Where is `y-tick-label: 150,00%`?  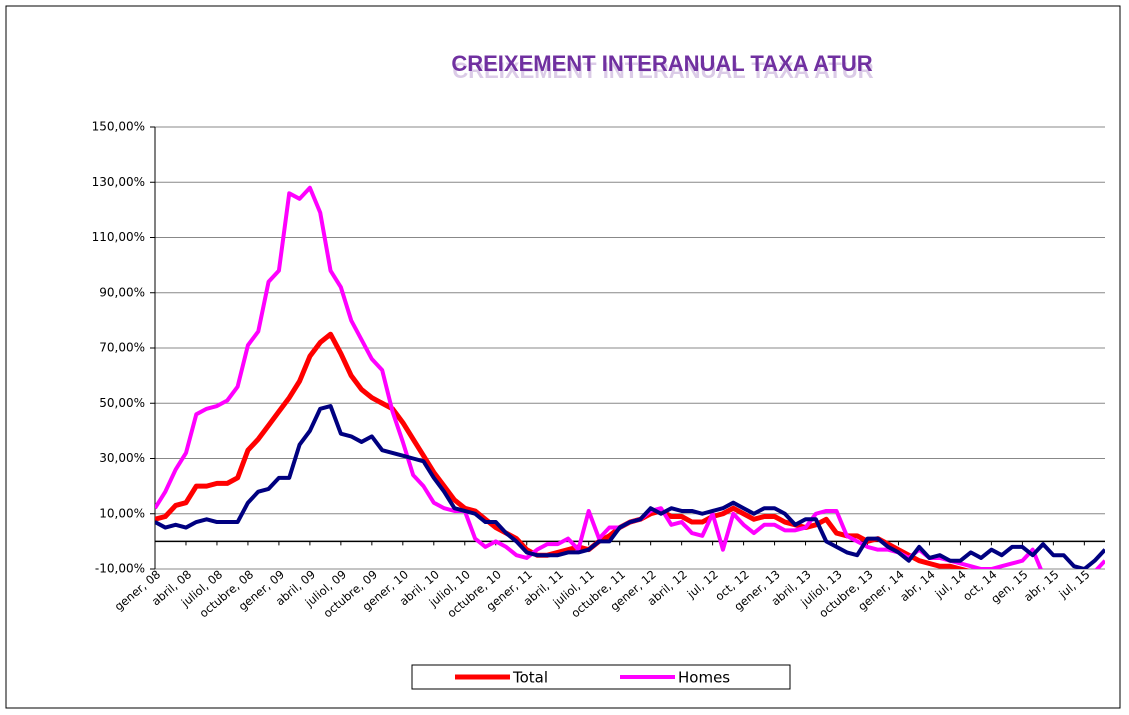
y-tick-label: 150,00% is located at coordinates (118, 127).